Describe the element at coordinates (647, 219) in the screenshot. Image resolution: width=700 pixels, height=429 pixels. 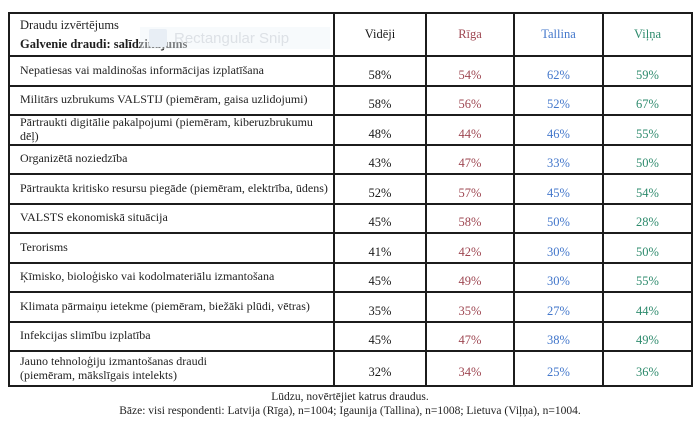
I see `value-vilna: 28%` at that location.